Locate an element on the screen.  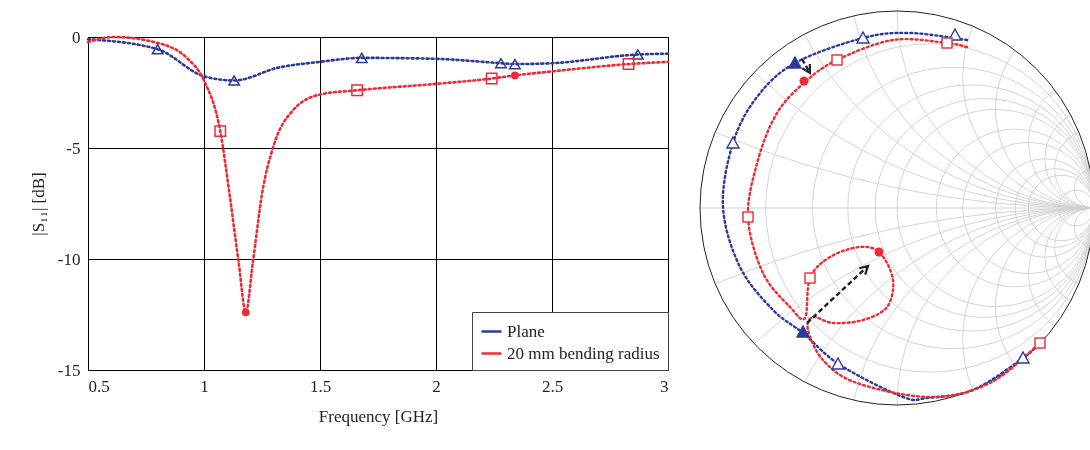
x-axis-title: Frequency [GHz] is located at coordinates (378, 416).